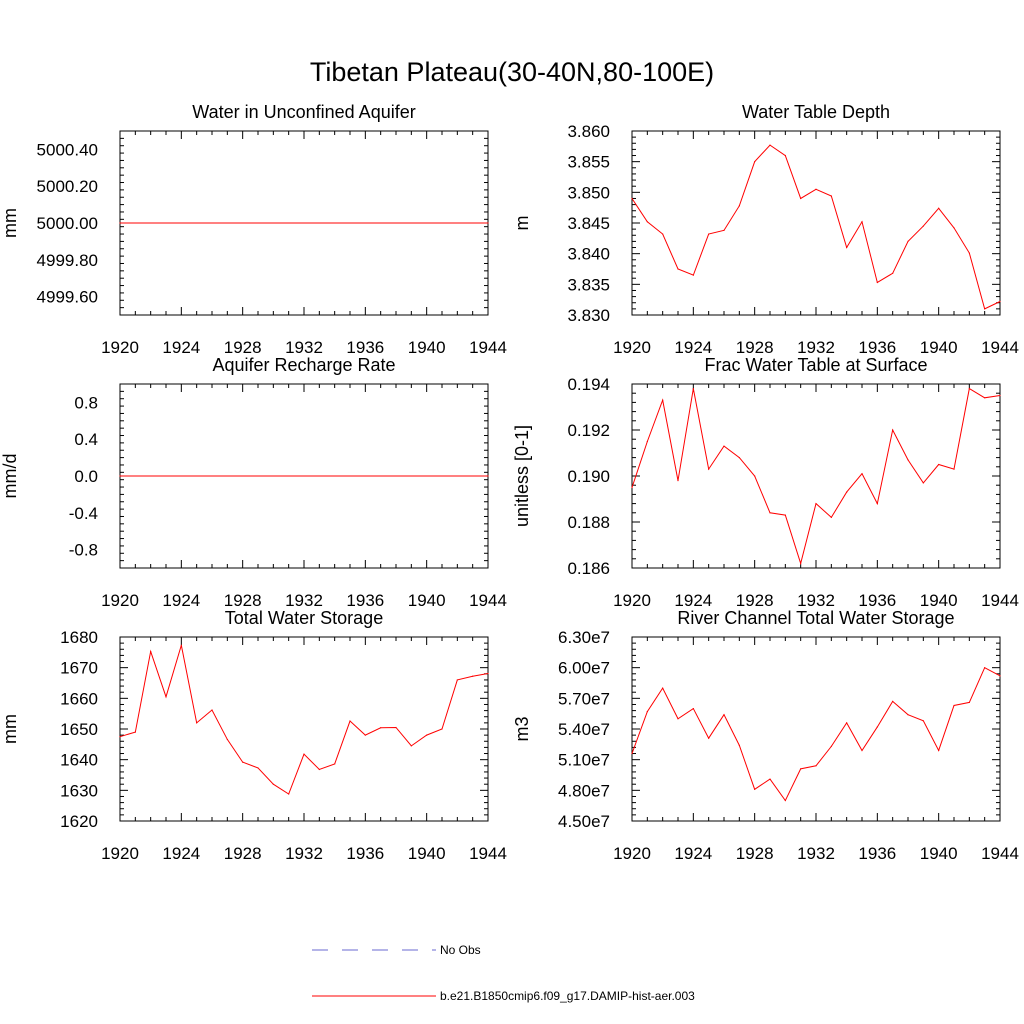 Image resolution: width=1024 pixels, height=1024 pixels. Describe the element at coordinates (584, 698) in the screenshot. I see `y-tick-label: 5.70e7` at that location.